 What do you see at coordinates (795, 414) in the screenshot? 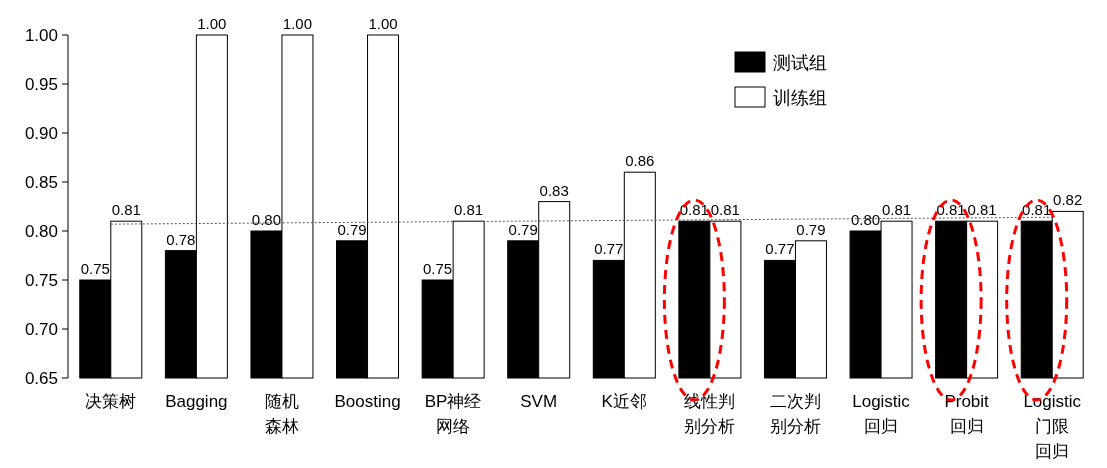
I see `x-tick-label: 二次判别分析` at bounding box center [795, 414].